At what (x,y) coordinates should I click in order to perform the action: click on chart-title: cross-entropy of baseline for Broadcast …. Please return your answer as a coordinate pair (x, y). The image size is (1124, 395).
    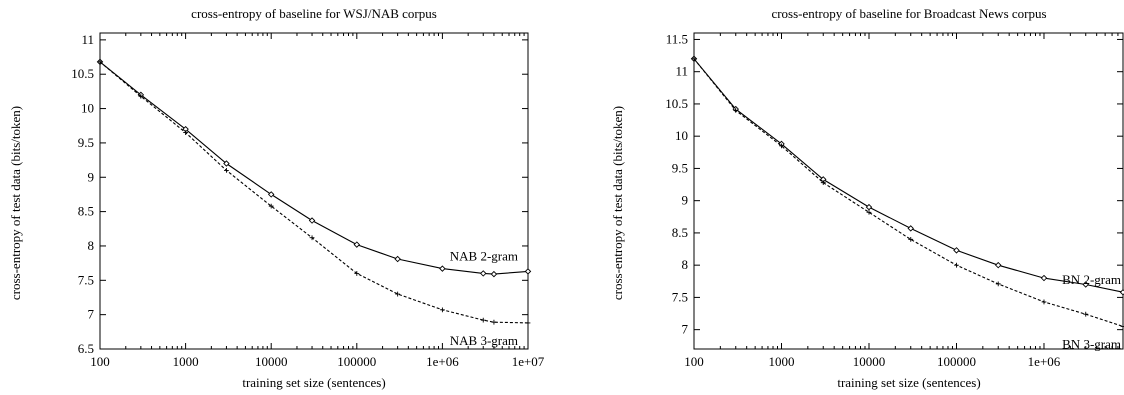
    Looking at the image, I should click on (908, 13).